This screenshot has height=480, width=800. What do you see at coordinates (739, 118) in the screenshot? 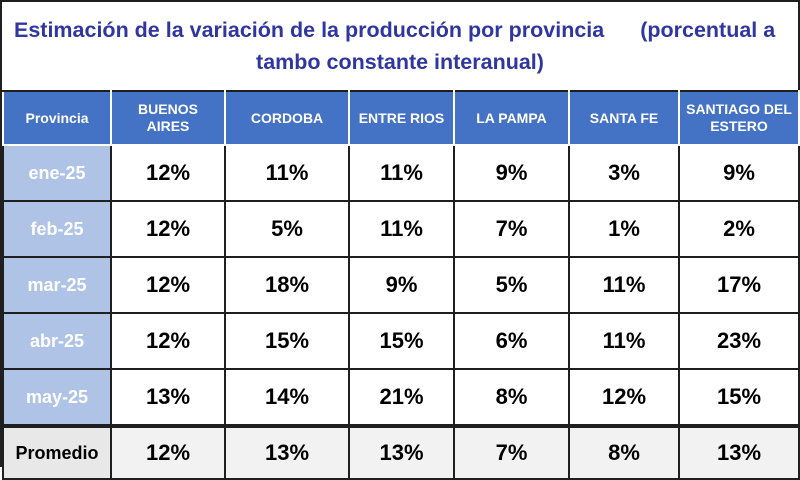
I see `header-santiago-del-estero: SANTIAGO DEL ESTERO` at bounding box center [739, 118].